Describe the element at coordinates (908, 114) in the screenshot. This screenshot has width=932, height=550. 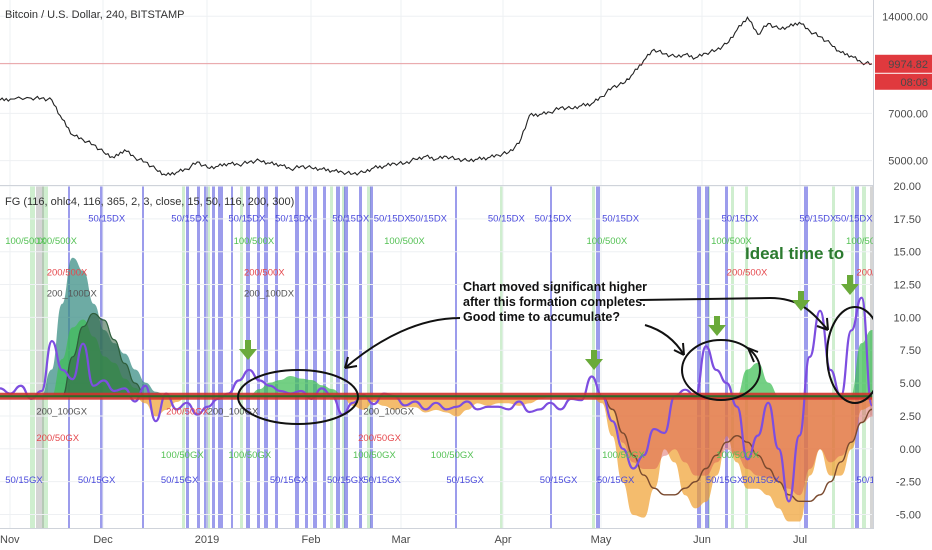
I see `price-tick-label: 7000.00` at that location.